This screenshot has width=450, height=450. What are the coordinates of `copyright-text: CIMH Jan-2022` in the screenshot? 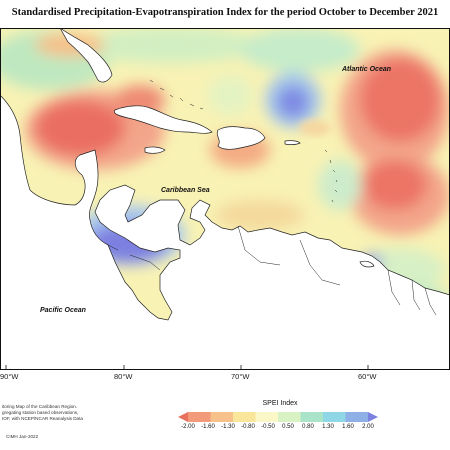 It's located at (22, 436).